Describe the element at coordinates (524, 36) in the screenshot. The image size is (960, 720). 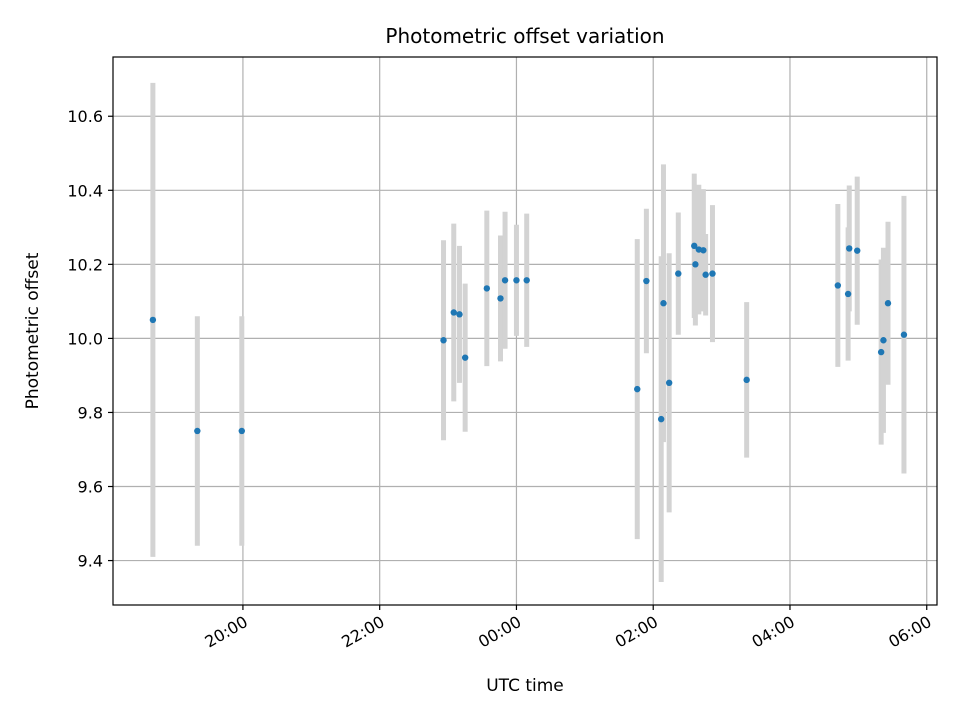
I see `chart-title: Photometric offset variation` at that location.